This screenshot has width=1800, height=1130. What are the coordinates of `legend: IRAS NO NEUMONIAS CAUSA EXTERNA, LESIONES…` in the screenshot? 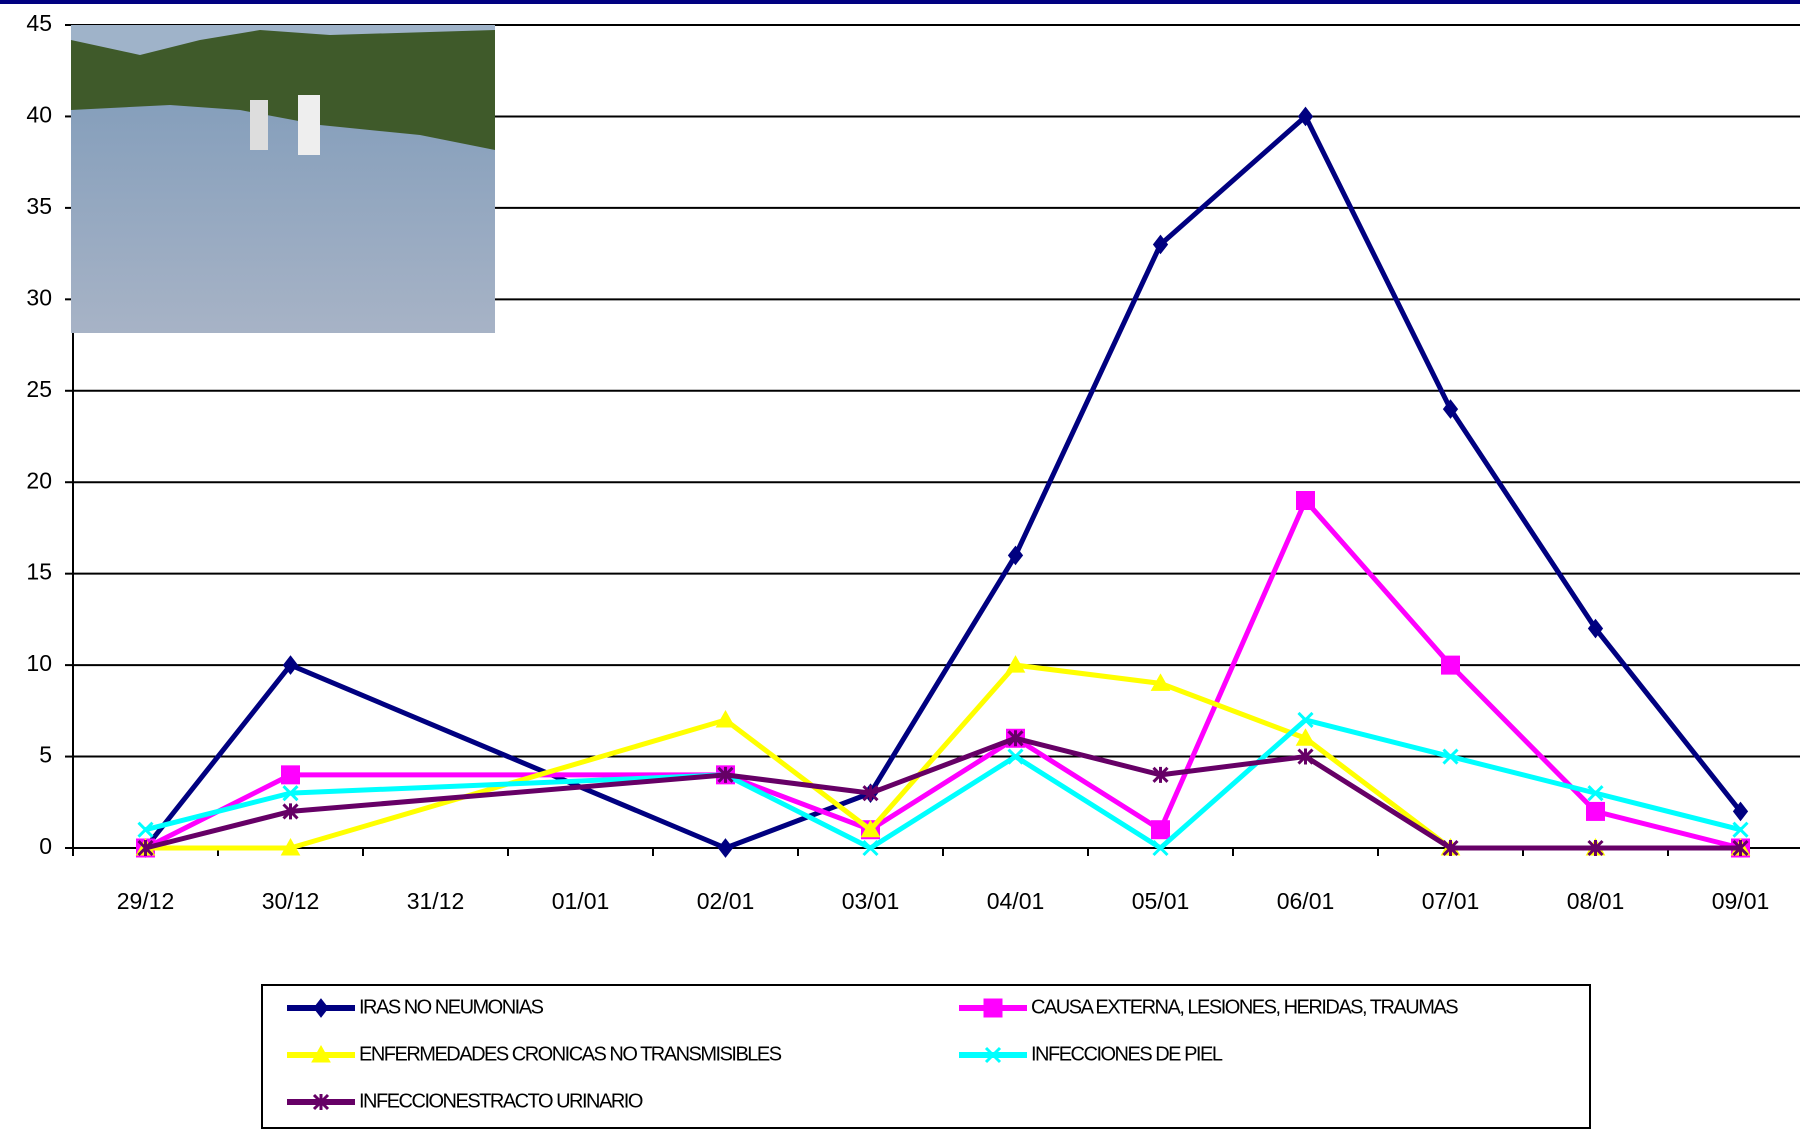 It's located at (926, 1056).